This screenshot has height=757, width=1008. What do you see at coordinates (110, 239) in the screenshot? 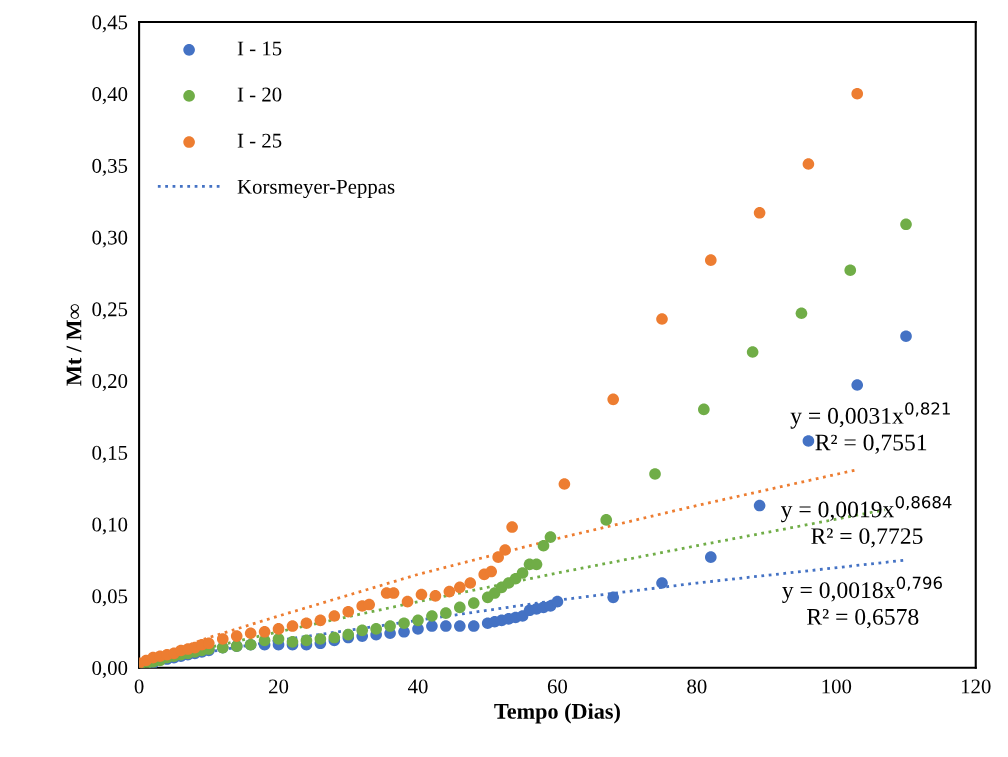
I see `y-tick-label: 0,30` at bounding box center [110, 239].